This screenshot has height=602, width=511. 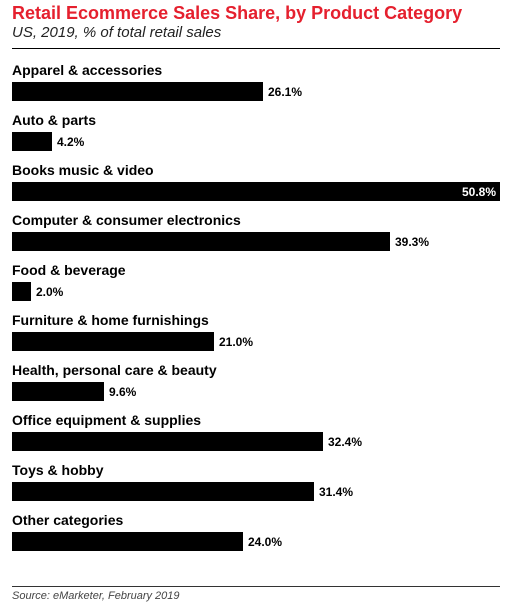 I want to click on bar-group: Books music & video 50.8%, so click(x=256, y=181).